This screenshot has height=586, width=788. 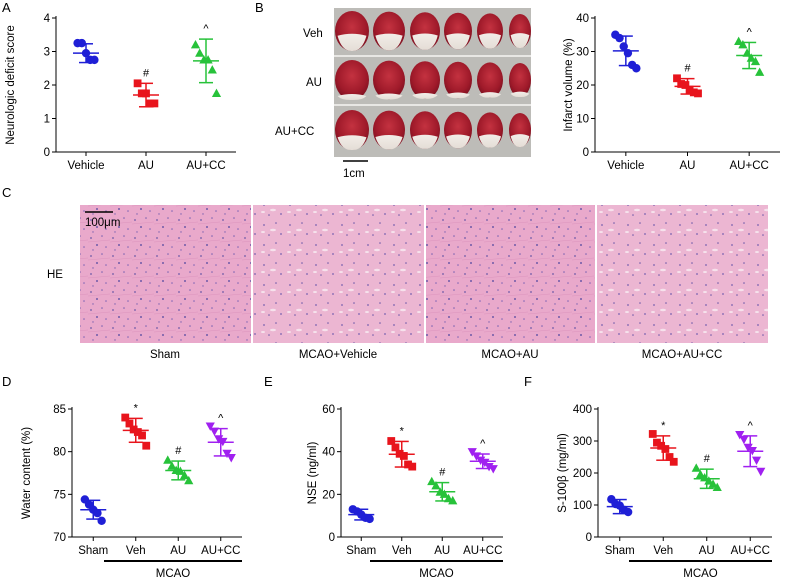 What do you see at coordinates (165, 355) in the screenshot?
I see `image-label-sham: Sham` at bounding box center [165, 355].